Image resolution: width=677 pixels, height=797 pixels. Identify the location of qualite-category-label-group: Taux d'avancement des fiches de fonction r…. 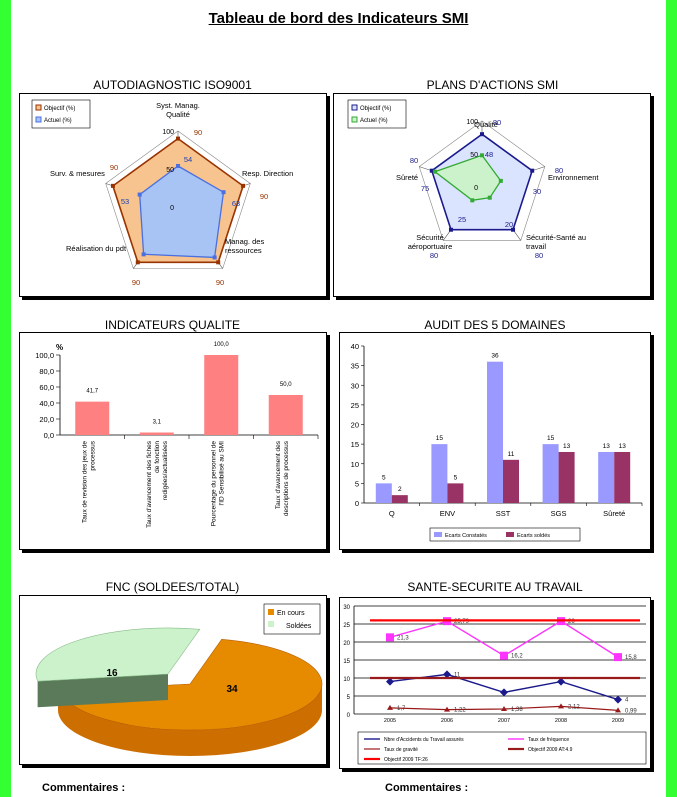
(157, 484).